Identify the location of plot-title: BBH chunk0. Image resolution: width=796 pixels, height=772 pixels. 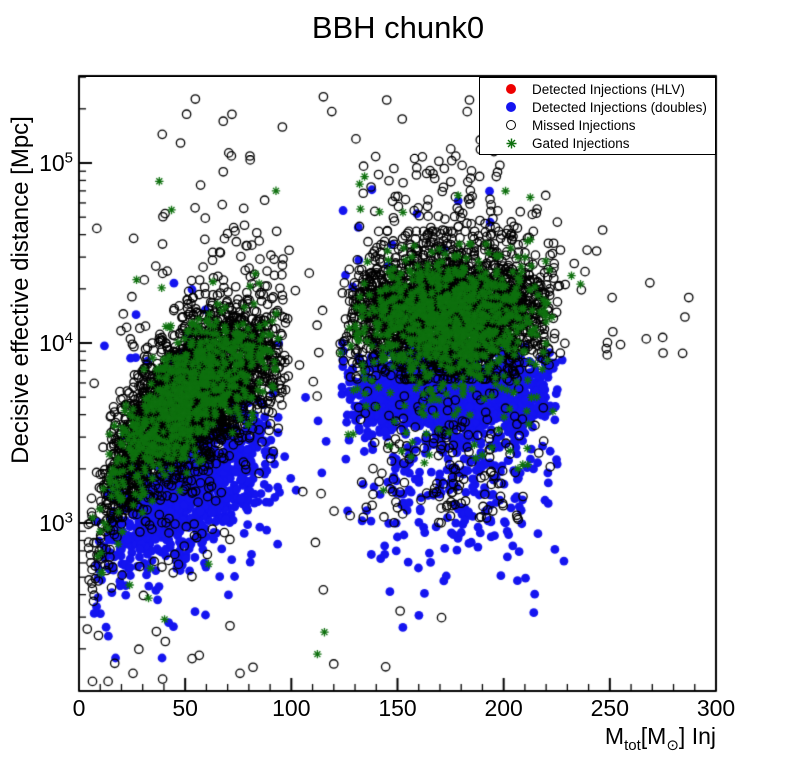
(398, 27).